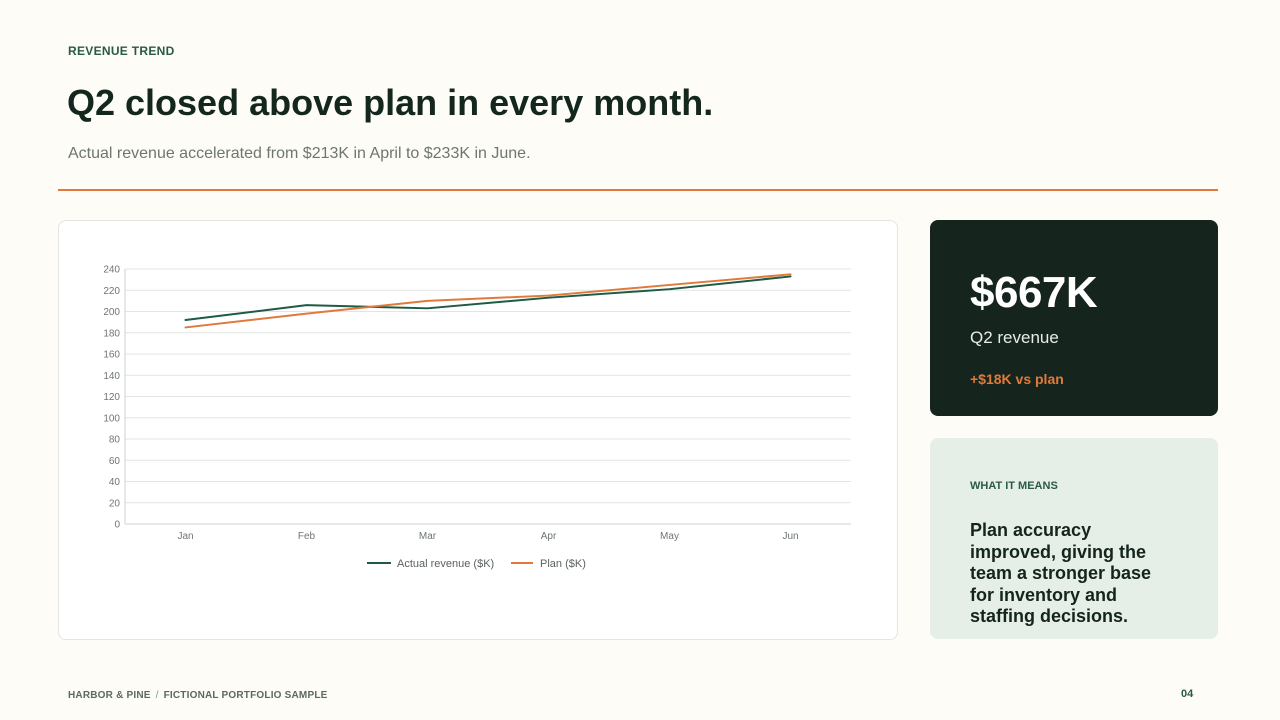 Image resolution: width=1280 pixels, height=720 pixels. I want to click on kpi-value: $667K, so click(1034, 292).